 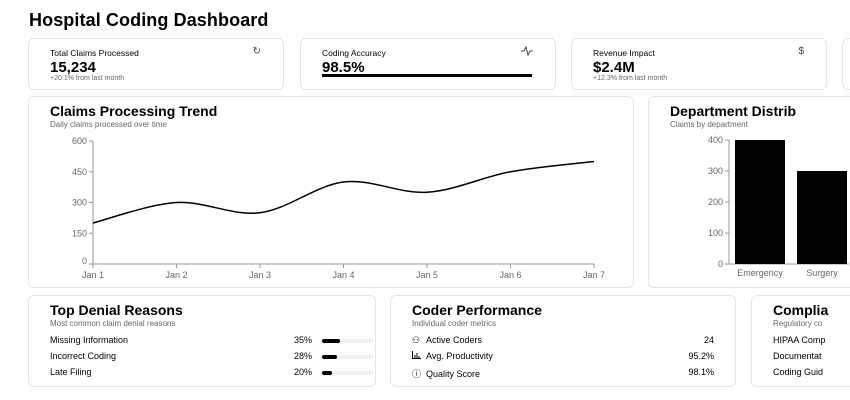 I want to click on y-tick-label: 100, so click(x=715, y=233).